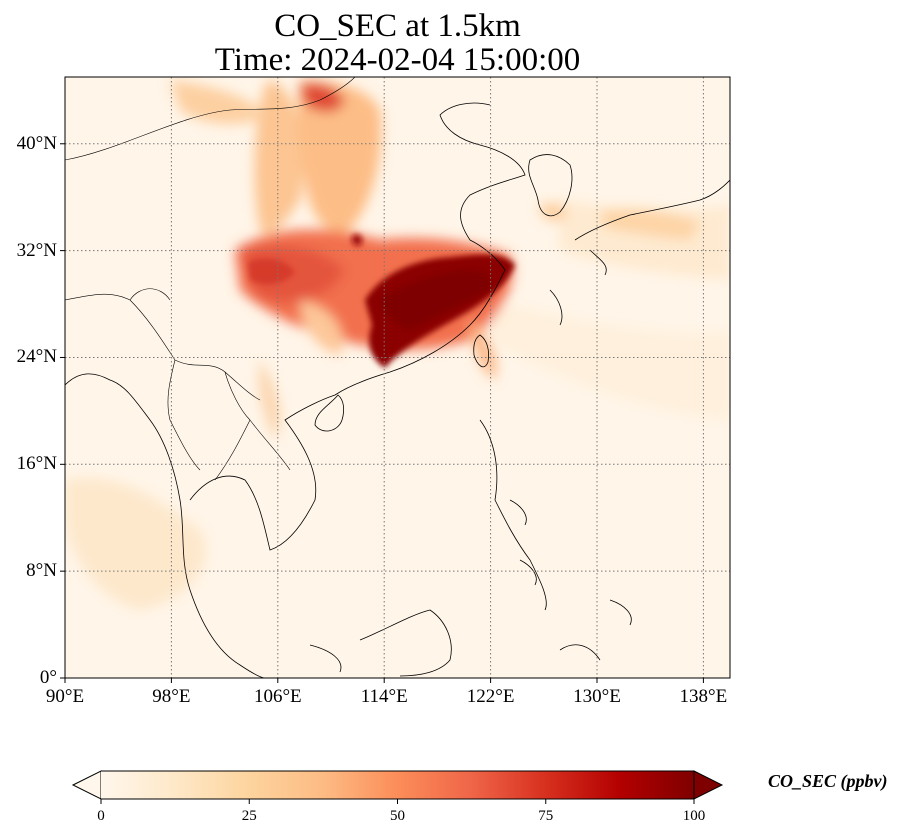  Describe the element at coordinates (171, 696) in the screenshot. I see `x-tick-label: 98°E` at that location.